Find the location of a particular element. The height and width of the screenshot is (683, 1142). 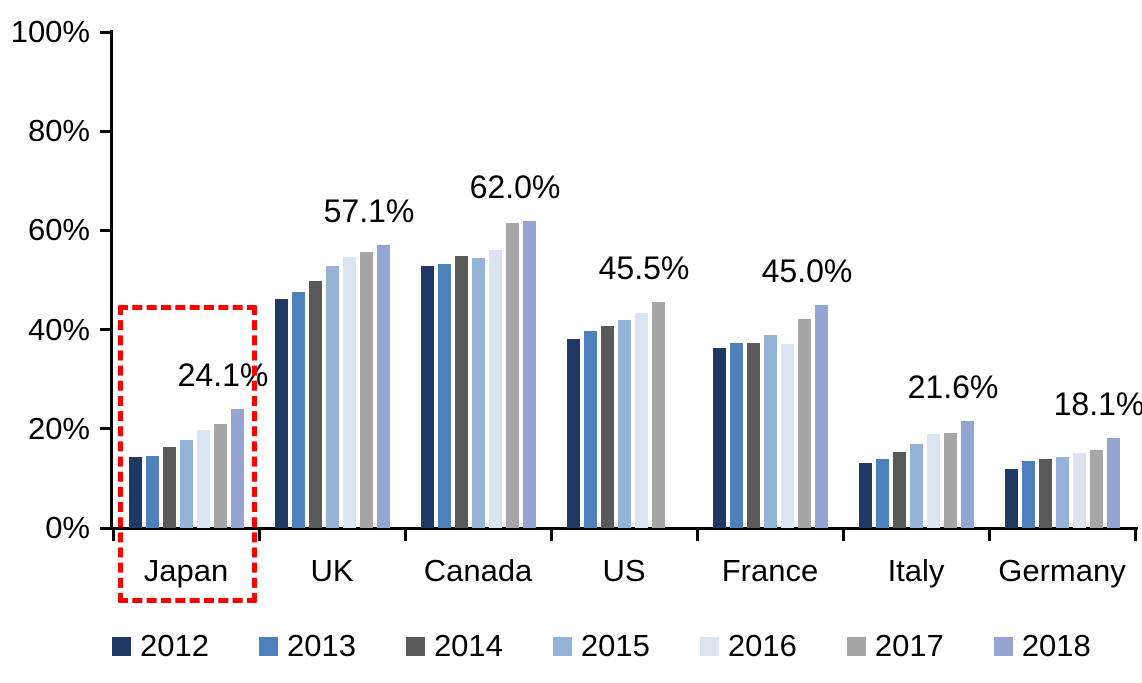

bar-uk-2017 is located at coordinates (366, 389).